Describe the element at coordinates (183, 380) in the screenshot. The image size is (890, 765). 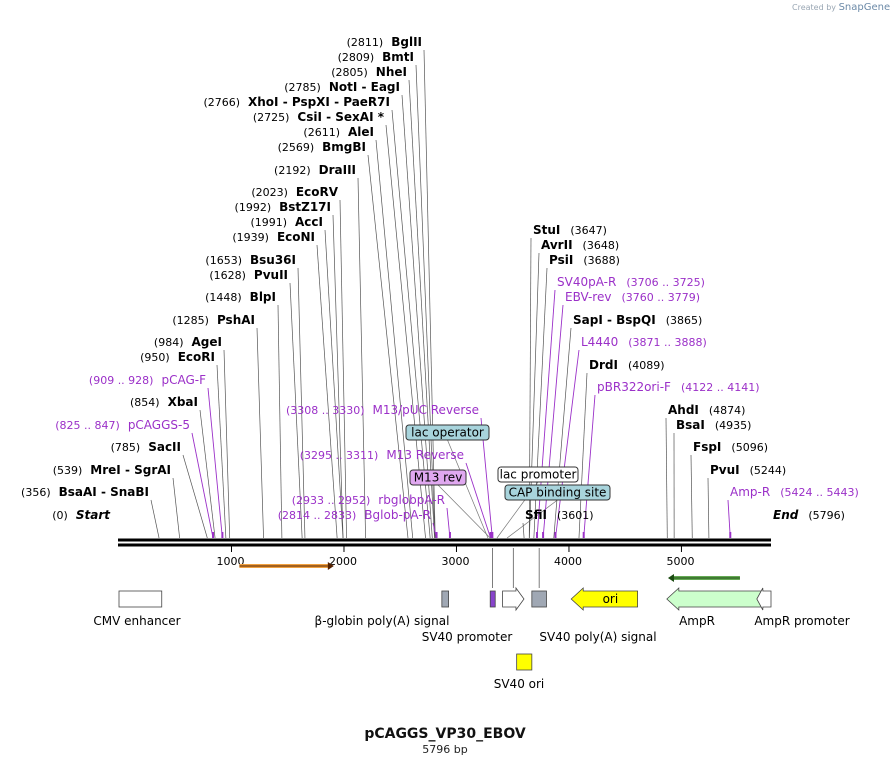
I see `site-name: pCAG-F` at that location.